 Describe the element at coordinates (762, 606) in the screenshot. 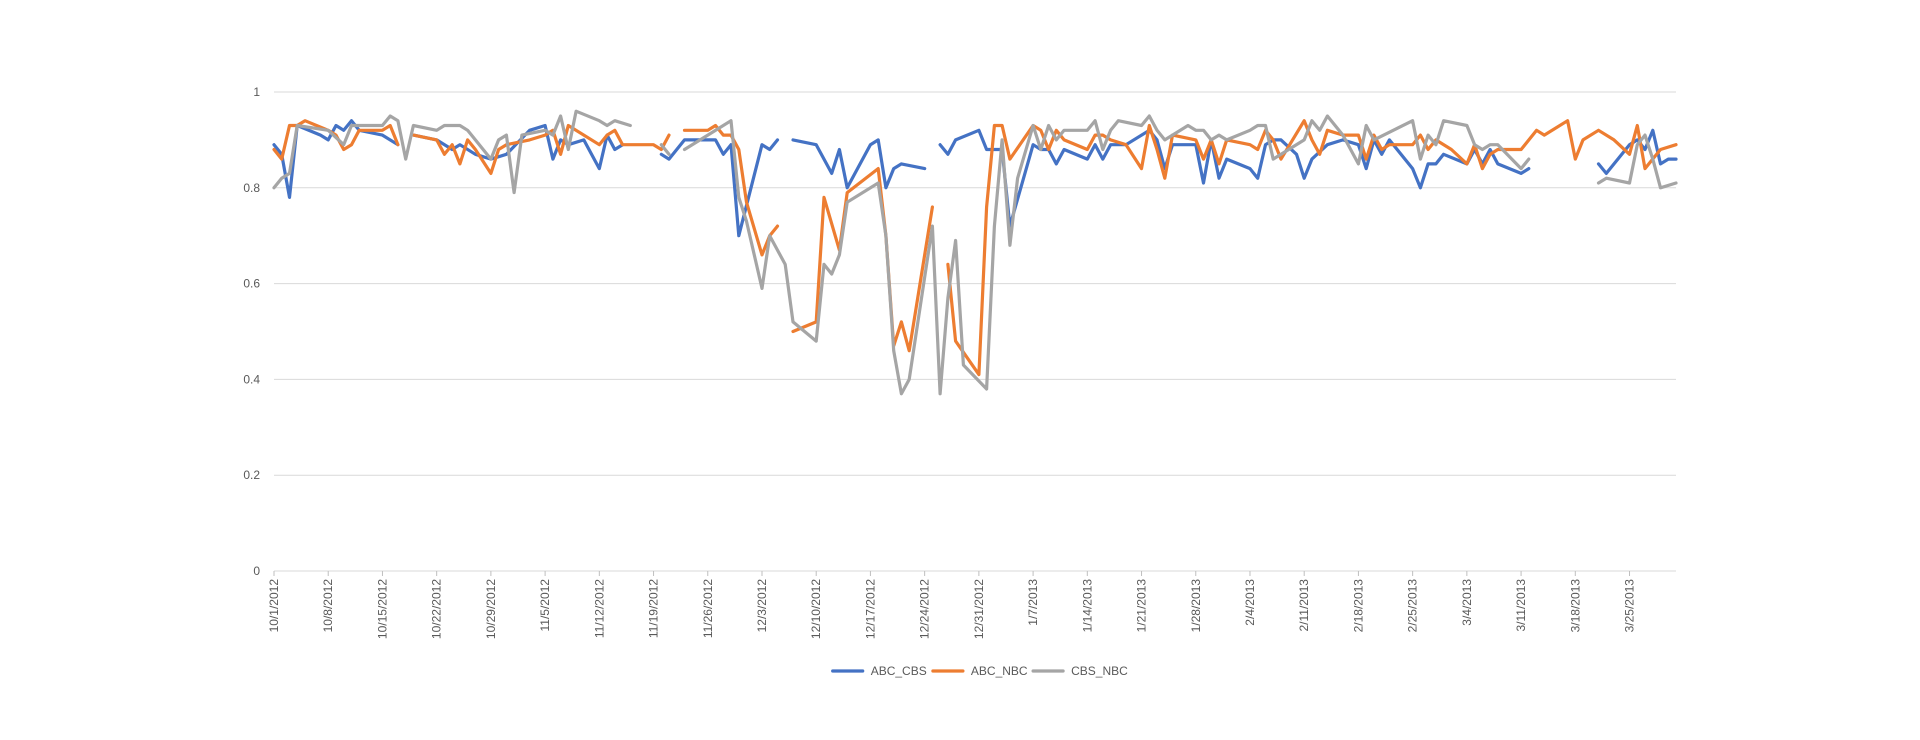

I see `x-tick-label: 12/3/2012` at that location.